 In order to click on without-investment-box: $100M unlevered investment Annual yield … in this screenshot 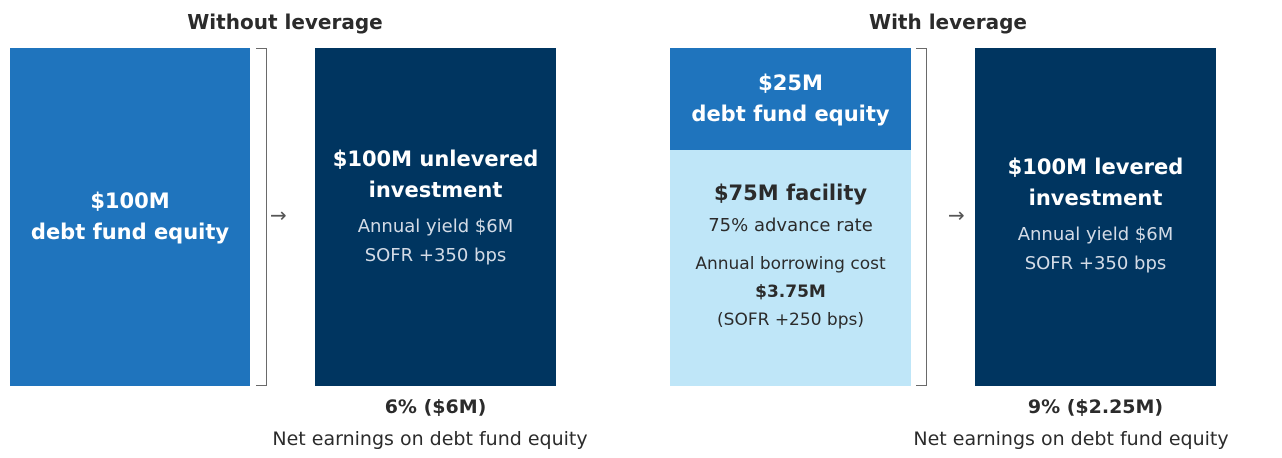, I will do `click(435, 217)`.